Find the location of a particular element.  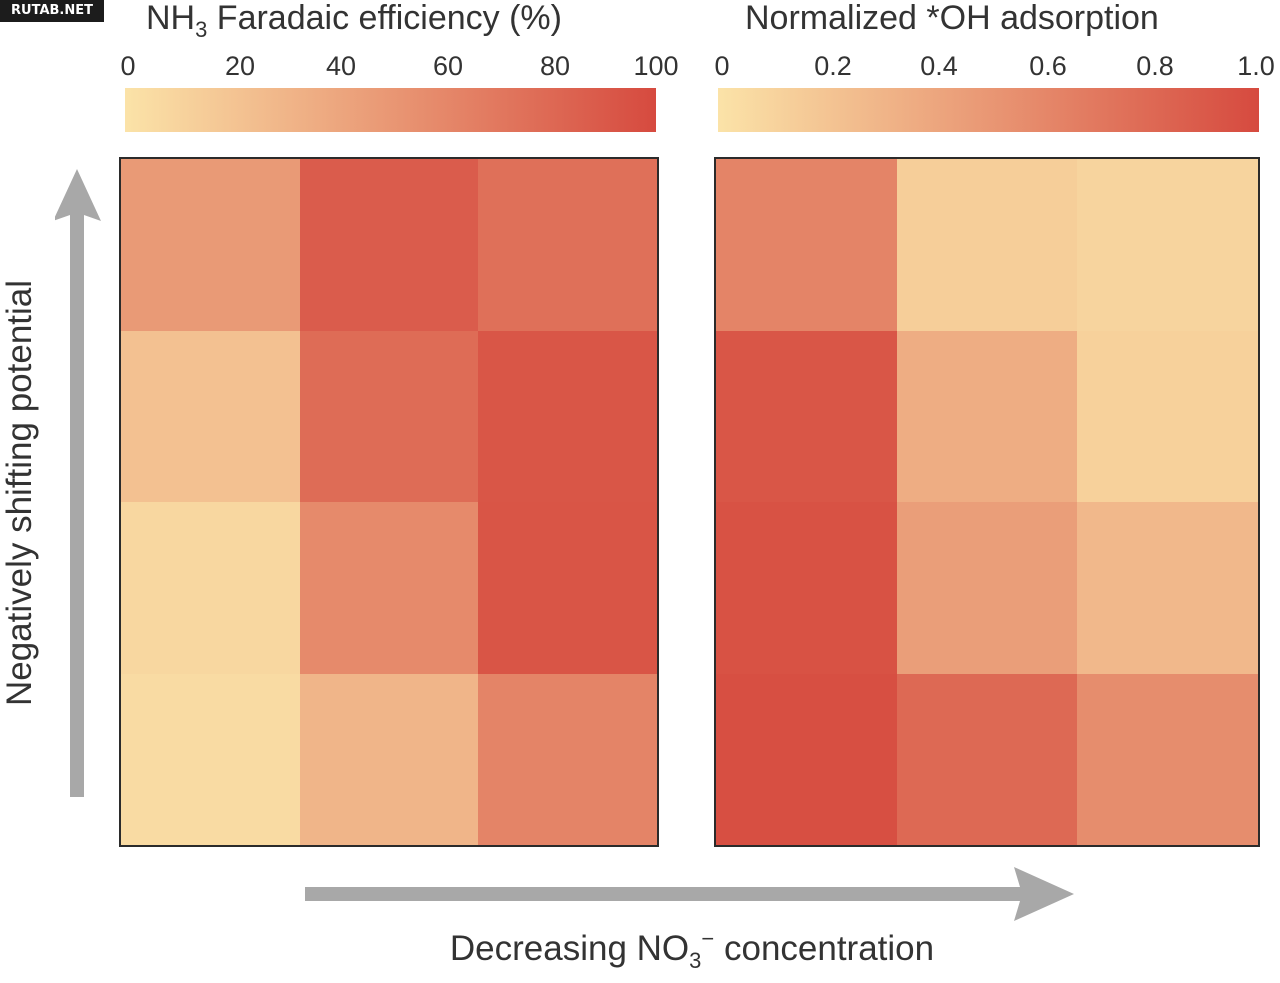

right-colorbar-tick: 0.8 is located at coordinates (1155, 66).